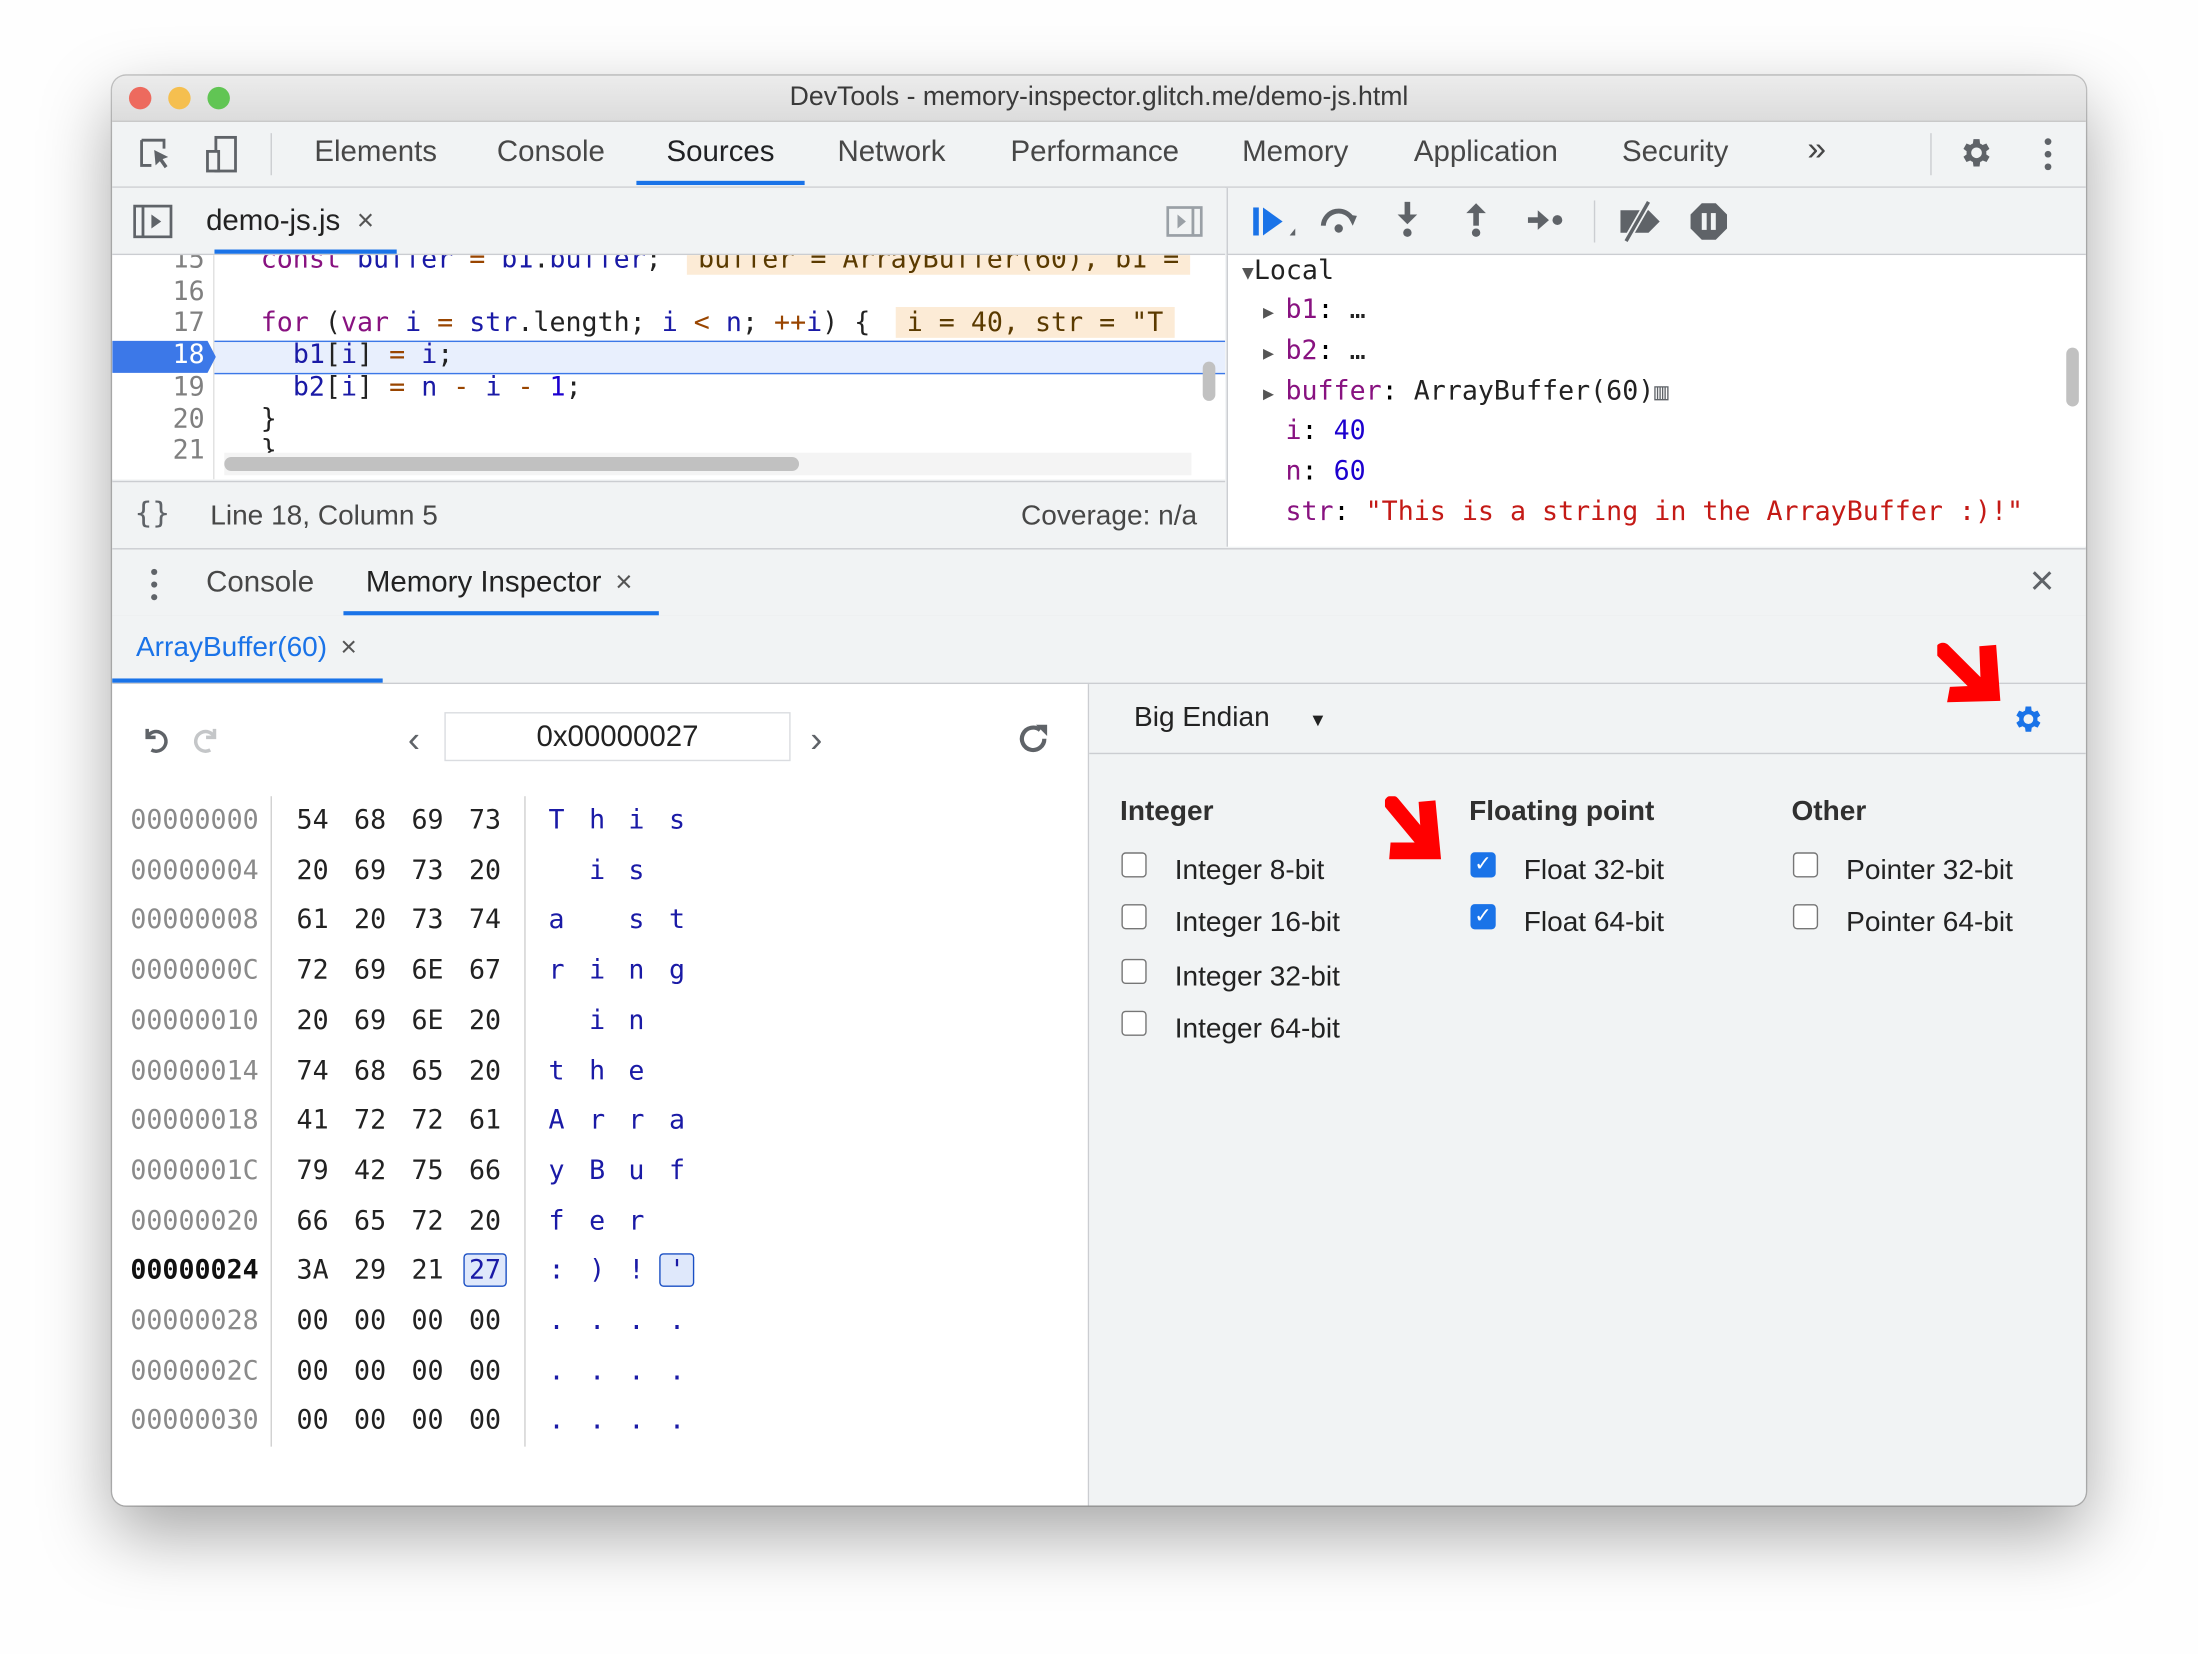 The height and width of the screenshot is (1654, 2198). I want to click on drawer-menu-kebab-icon, so click(154, 585).